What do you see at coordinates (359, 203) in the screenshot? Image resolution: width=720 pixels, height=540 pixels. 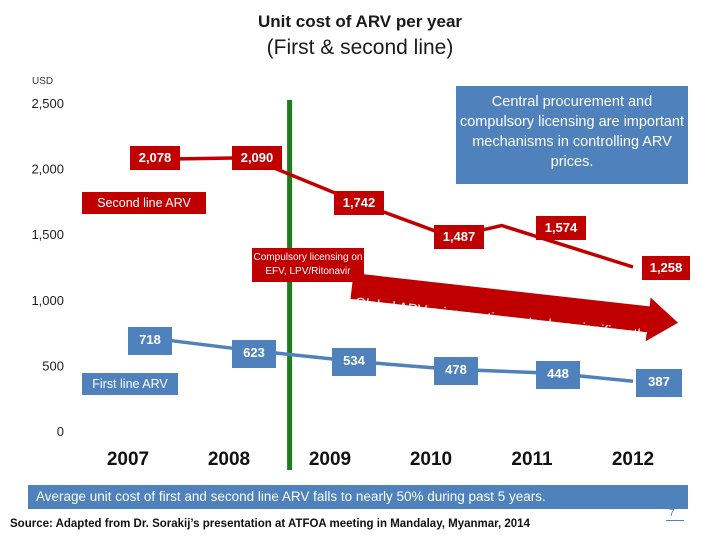 I see `red-label-2009: 1,742` at bounding box center [359, 203].